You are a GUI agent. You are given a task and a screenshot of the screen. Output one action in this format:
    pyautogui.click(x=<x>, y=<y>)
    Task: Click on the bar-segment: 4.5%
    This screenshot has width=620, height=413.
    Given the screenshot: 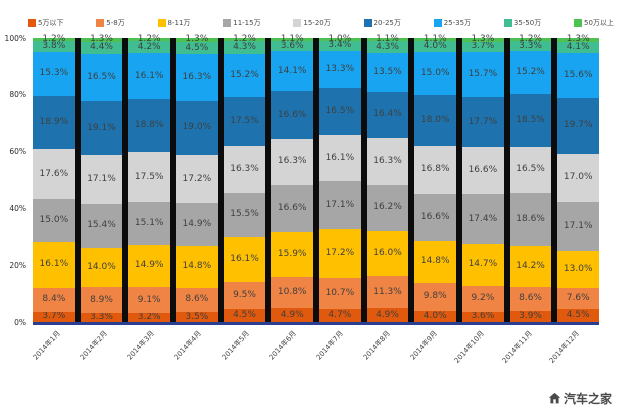 What is the action you would take?
    pyautogui.click(x=244, y=315)
    